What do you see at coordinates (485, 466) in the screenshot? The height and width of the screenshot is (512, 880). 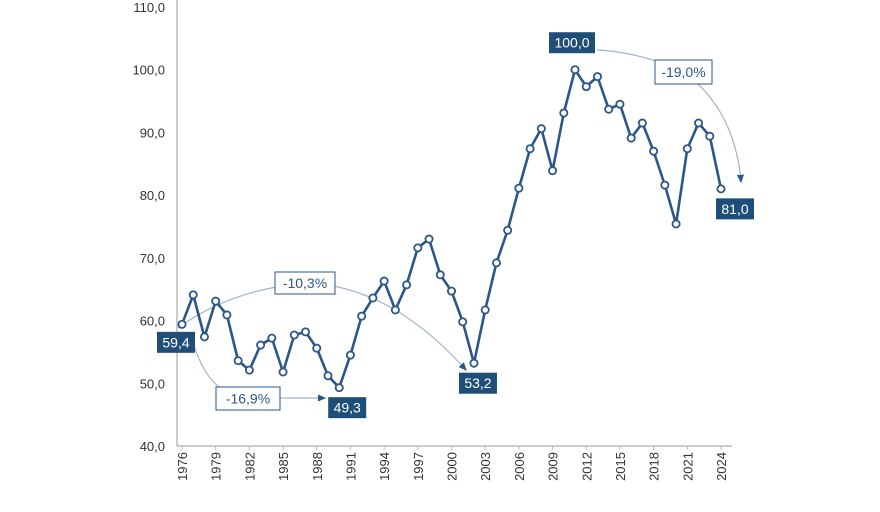 I see `x-tick-label: 2003` at bounding box center [485, 466].